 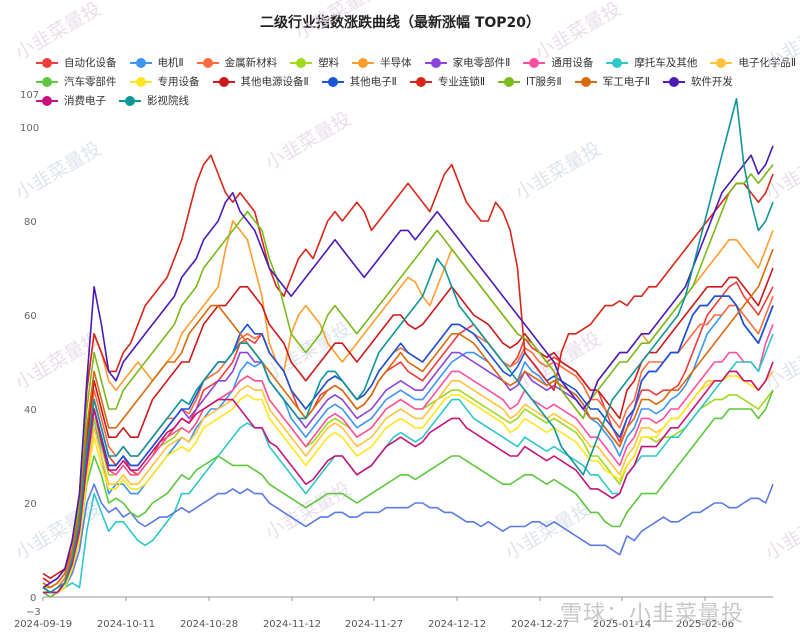 What do you see at coordinates (544, 82) in the screenshot?
I see `legend-label: IT服务Ⅱ` at bounding box center [544, 82].